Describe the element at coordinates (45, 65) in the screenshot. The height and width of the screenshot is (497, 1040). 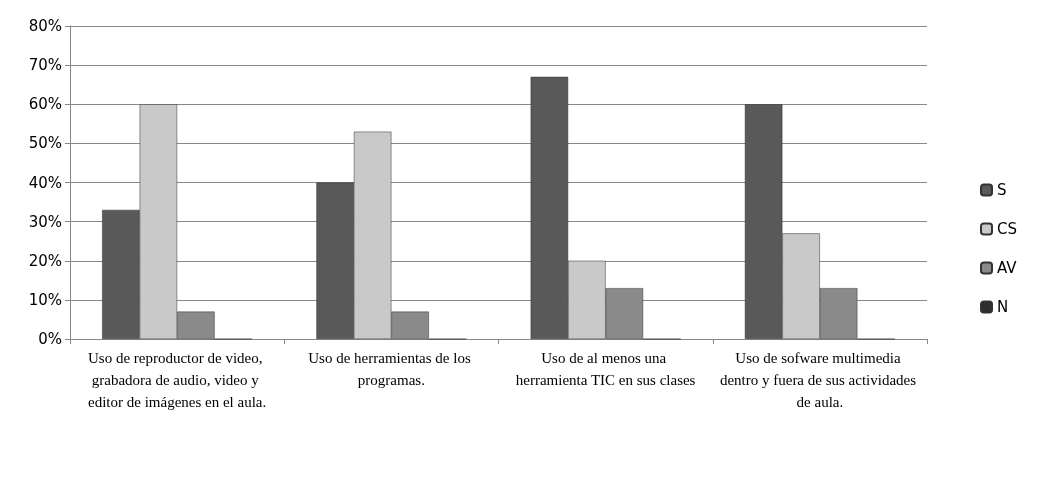
I see `y-tick-label: 70%` at that location.